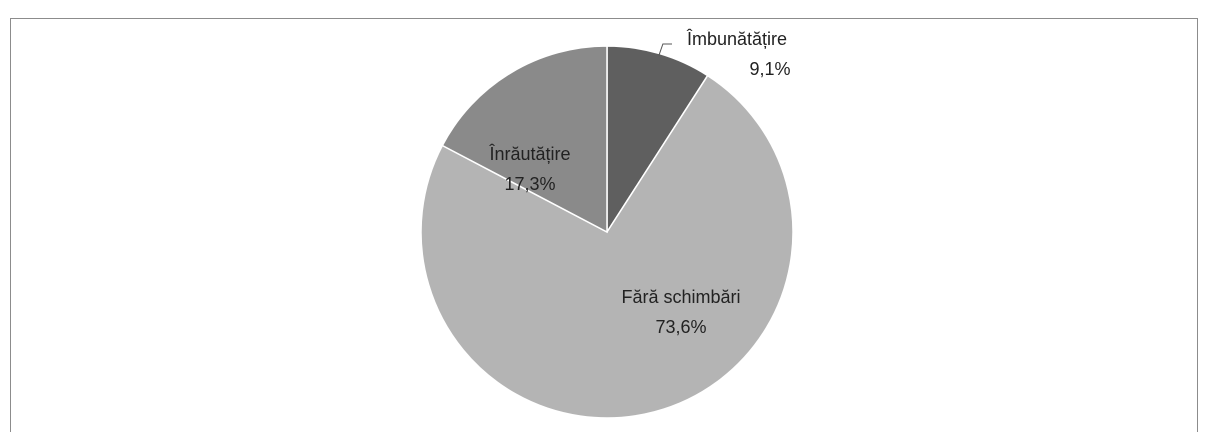  I want to click on pie-slice, so click(524, 139).